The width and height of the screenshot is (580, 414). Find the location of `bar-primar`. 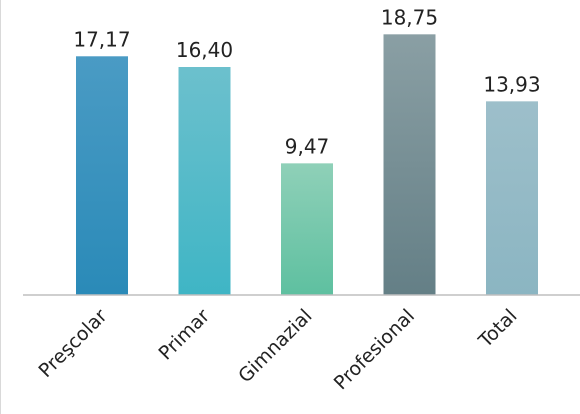

bar-primar is located at coordinates (204, 181).